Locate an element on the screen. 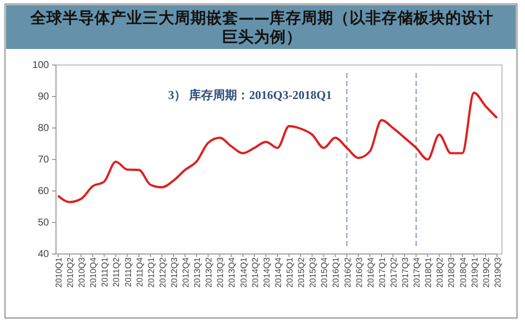 This screenshot has height=322, width=525. x-tick-label: 2013Q1 is located at coordinates (197, 272).